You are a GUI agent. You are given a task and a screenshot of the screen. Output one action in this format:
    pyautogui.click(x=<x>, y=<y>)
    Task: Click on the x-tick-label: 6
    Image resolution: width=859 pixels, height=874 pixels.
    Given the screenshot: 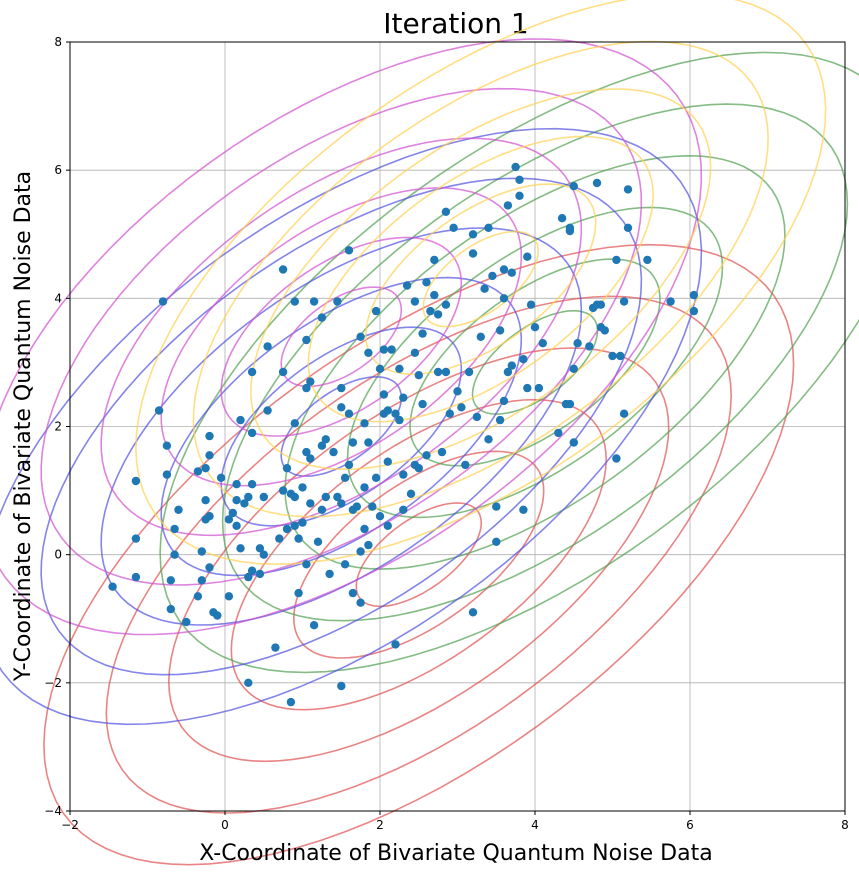 What is the action you would take?
    pyautogui.click(x=690, y=825)
    